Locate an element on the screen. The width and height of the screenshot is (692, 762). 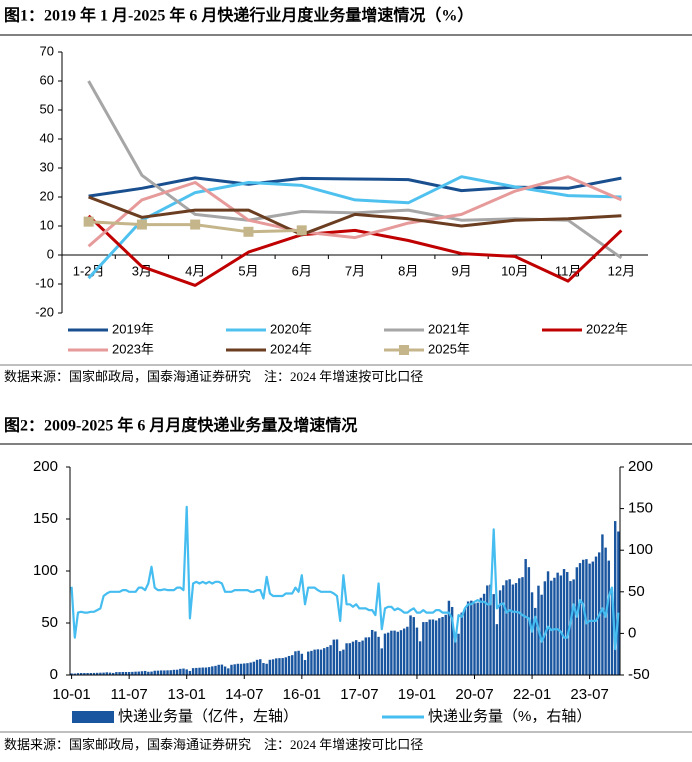
x-tick-label: 4月 is located at coordinates (195, 270).